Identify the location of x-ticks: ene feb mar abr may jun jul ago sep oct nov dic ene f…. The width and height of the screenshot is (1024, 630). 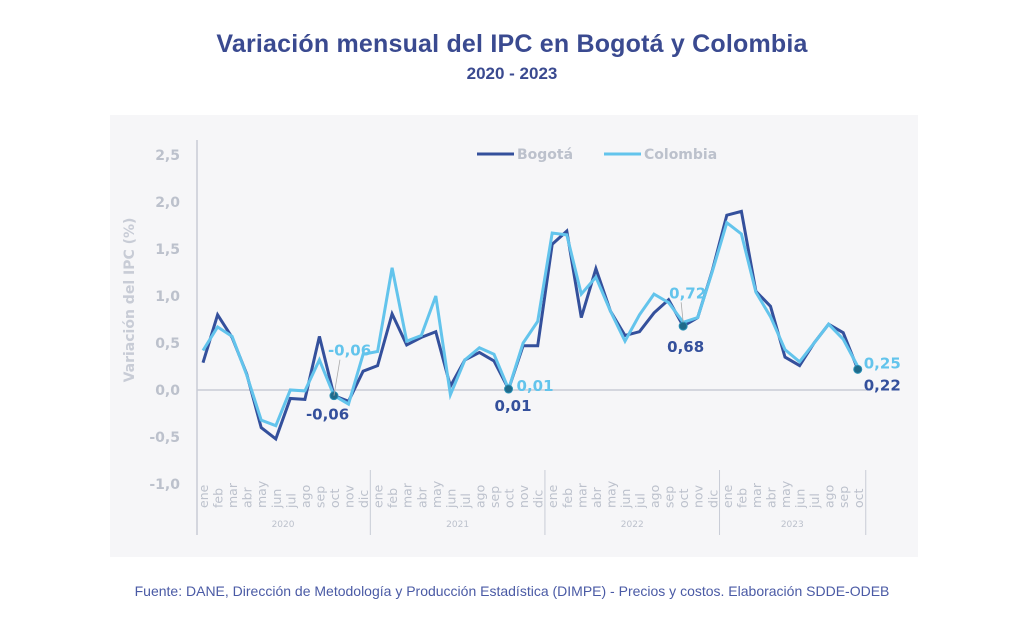
(531, 502).